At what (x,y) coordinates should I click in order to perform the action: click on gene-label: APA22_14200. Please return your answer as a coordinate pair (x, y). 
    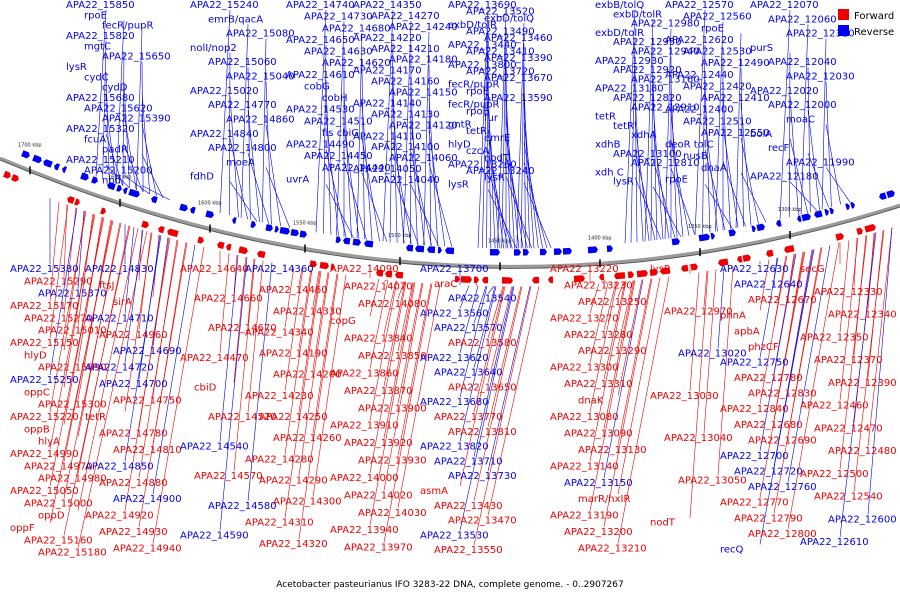
    Looking at the image, I should click on (307, 375).